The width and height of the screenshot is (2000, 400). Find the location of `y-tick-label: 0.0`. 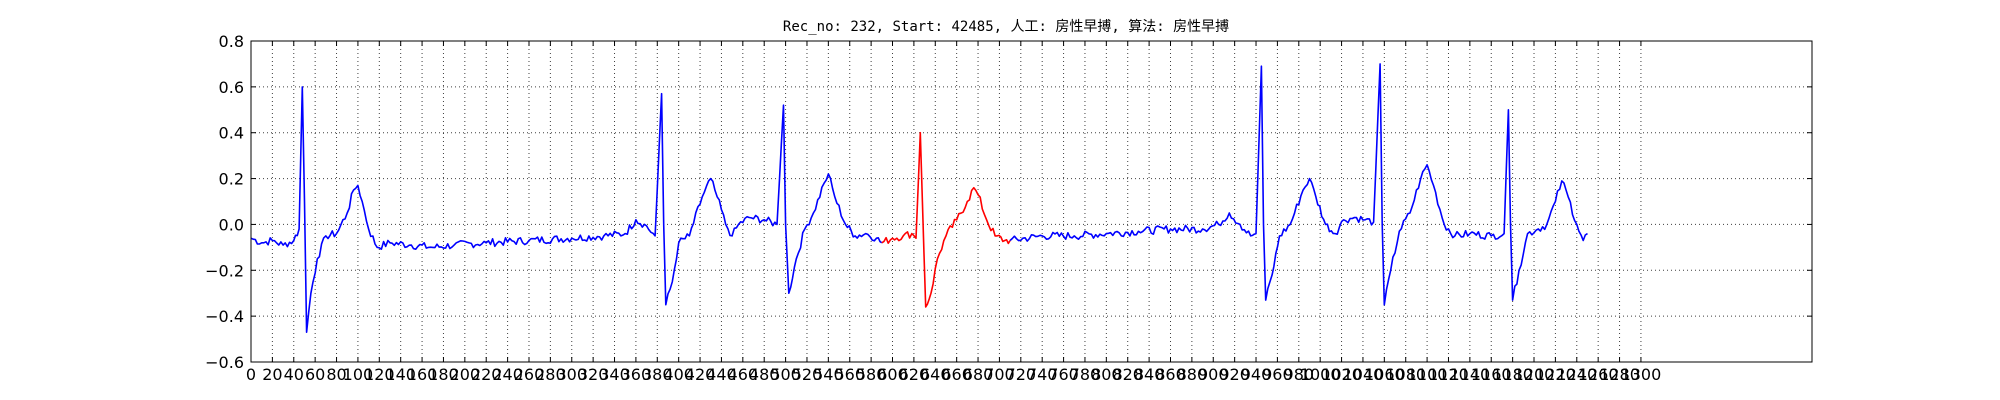

y-tick-label: 0.0 is located at coordinates (231, 224).